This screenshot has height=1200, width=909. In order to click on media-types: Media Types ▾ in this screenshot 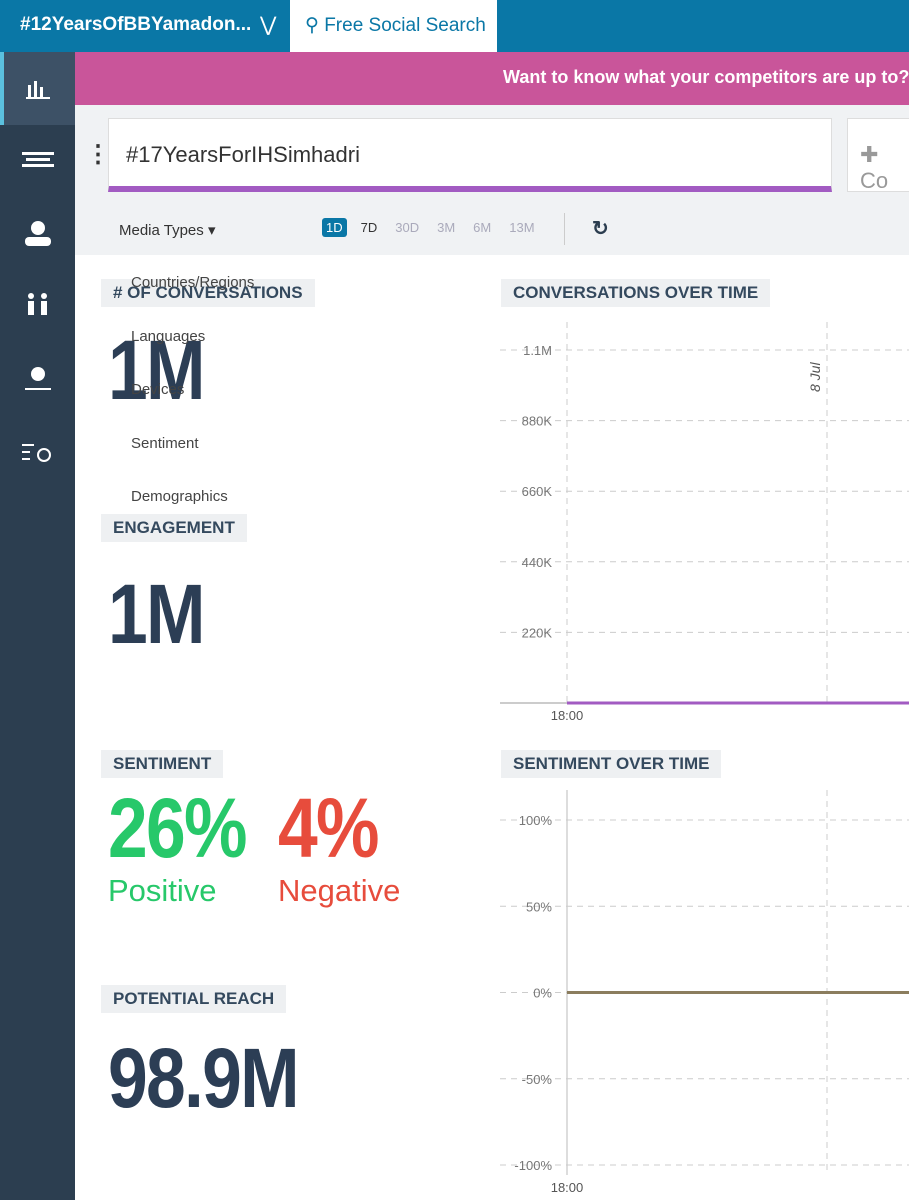, I will do `click(167, 230)`.